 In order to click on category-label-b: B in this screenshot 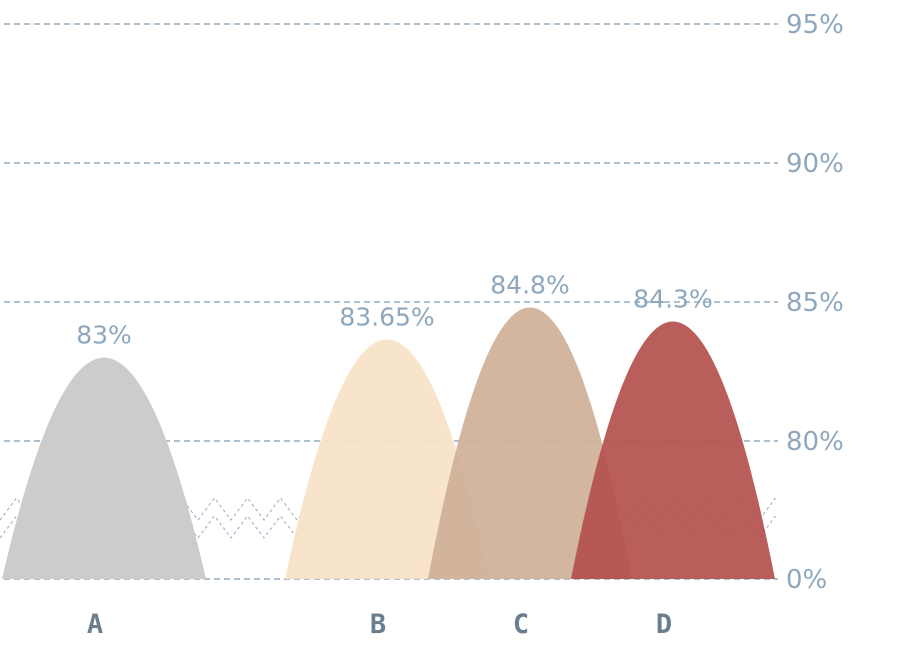, I will do `click(378, 624)`.